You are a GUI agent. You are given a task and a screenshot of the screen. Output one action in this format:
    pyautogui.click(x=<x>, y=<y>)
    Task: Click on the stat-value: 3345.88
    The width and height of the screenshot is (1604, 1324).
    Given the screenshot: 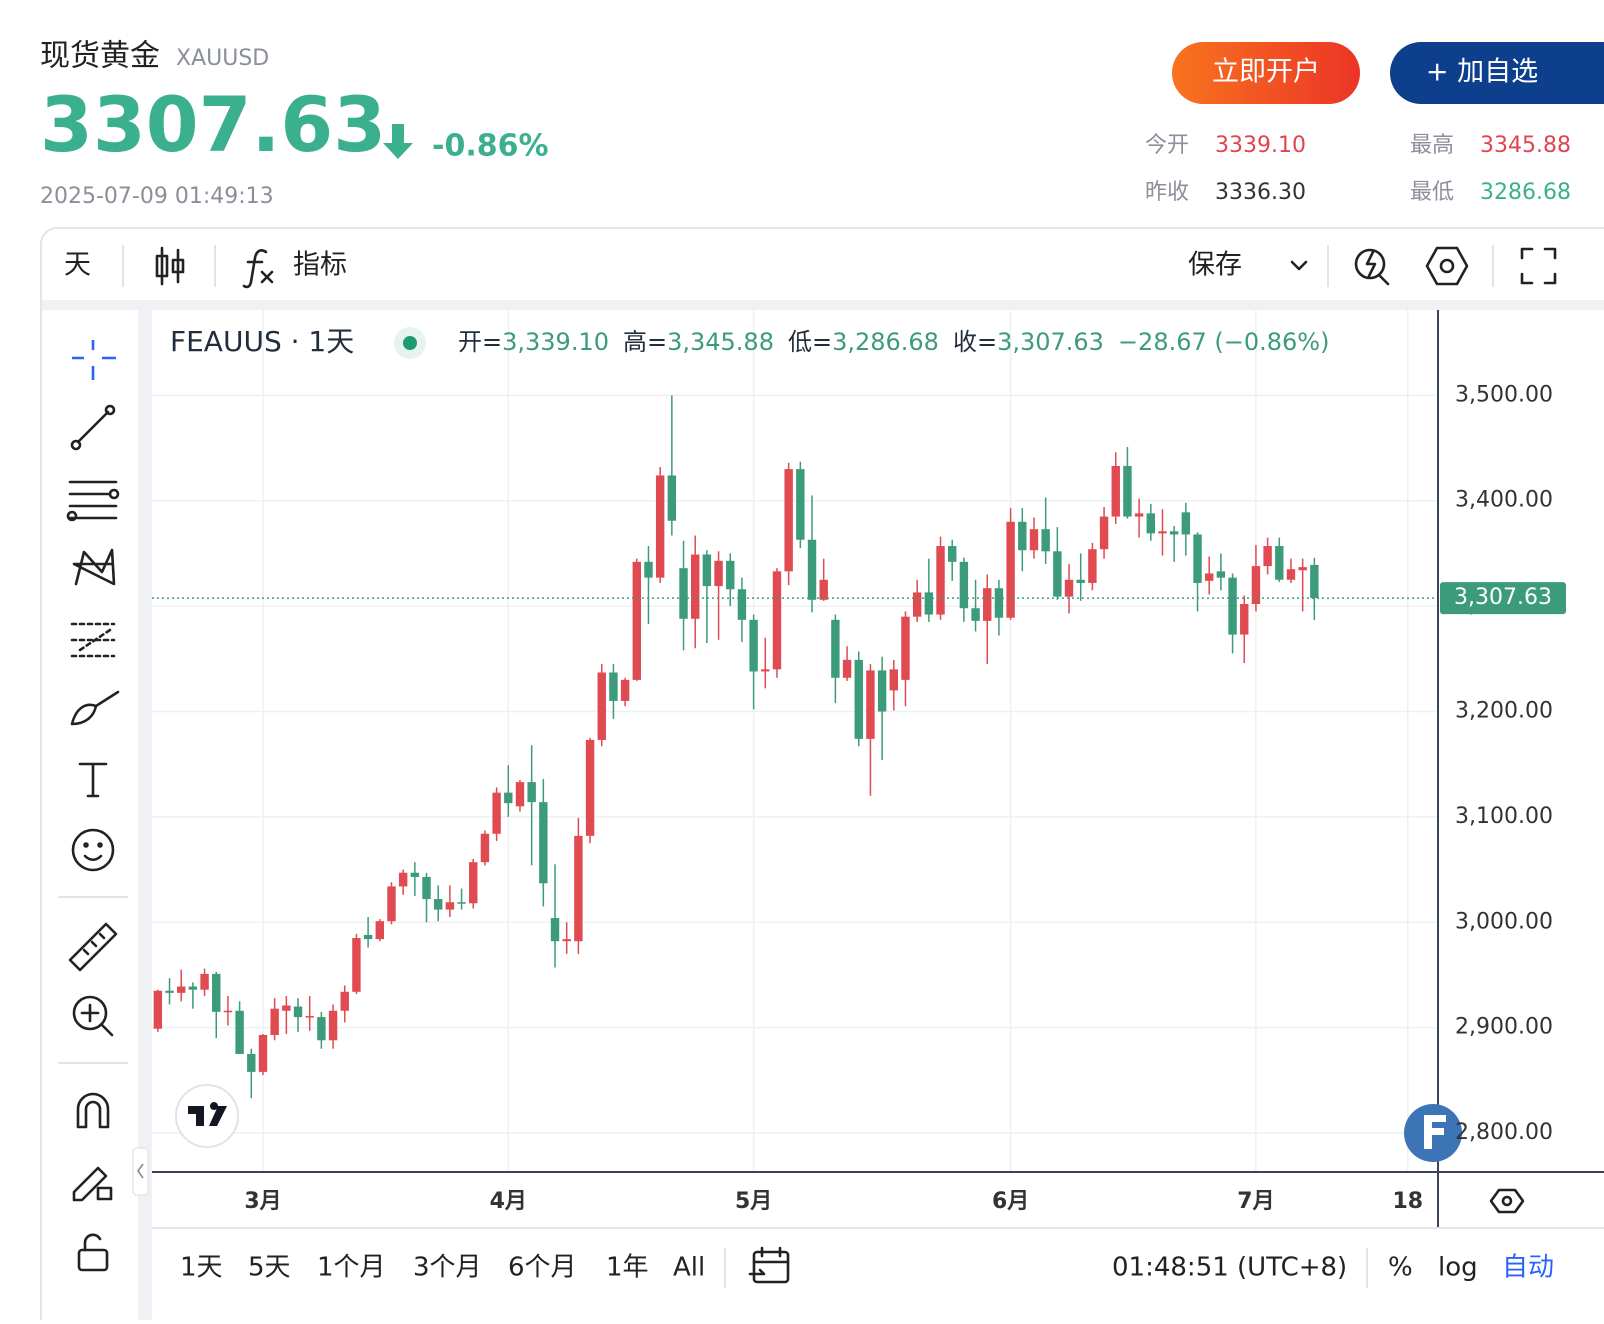 What is the action you would take?
    pyautogui.click(x=1525, y=145)
    